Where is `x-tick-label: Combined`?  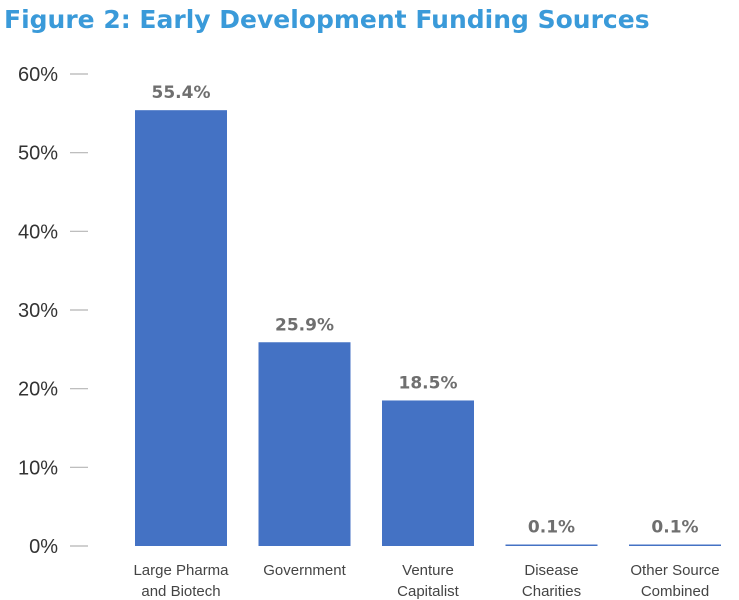
x-tick-label: Combined is located at coordinates (675, 591).